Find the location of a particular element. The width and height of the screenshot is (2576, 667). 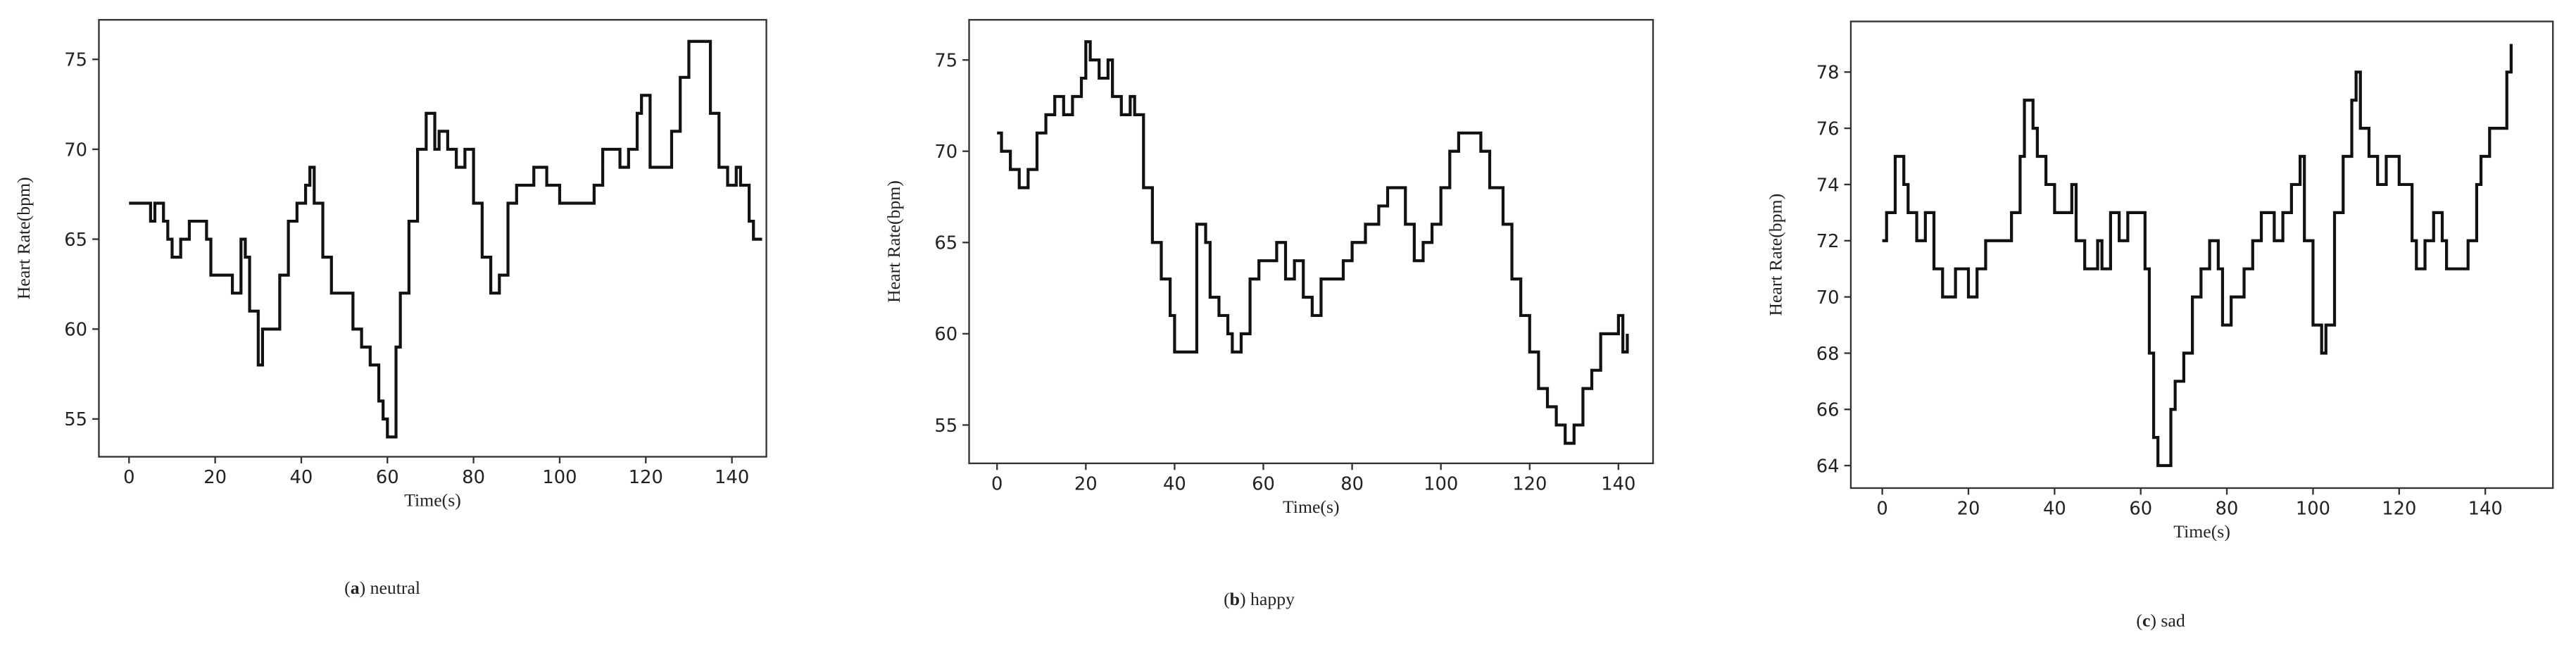

y-tick-label: 76 is located at coordinates (1828, 129).